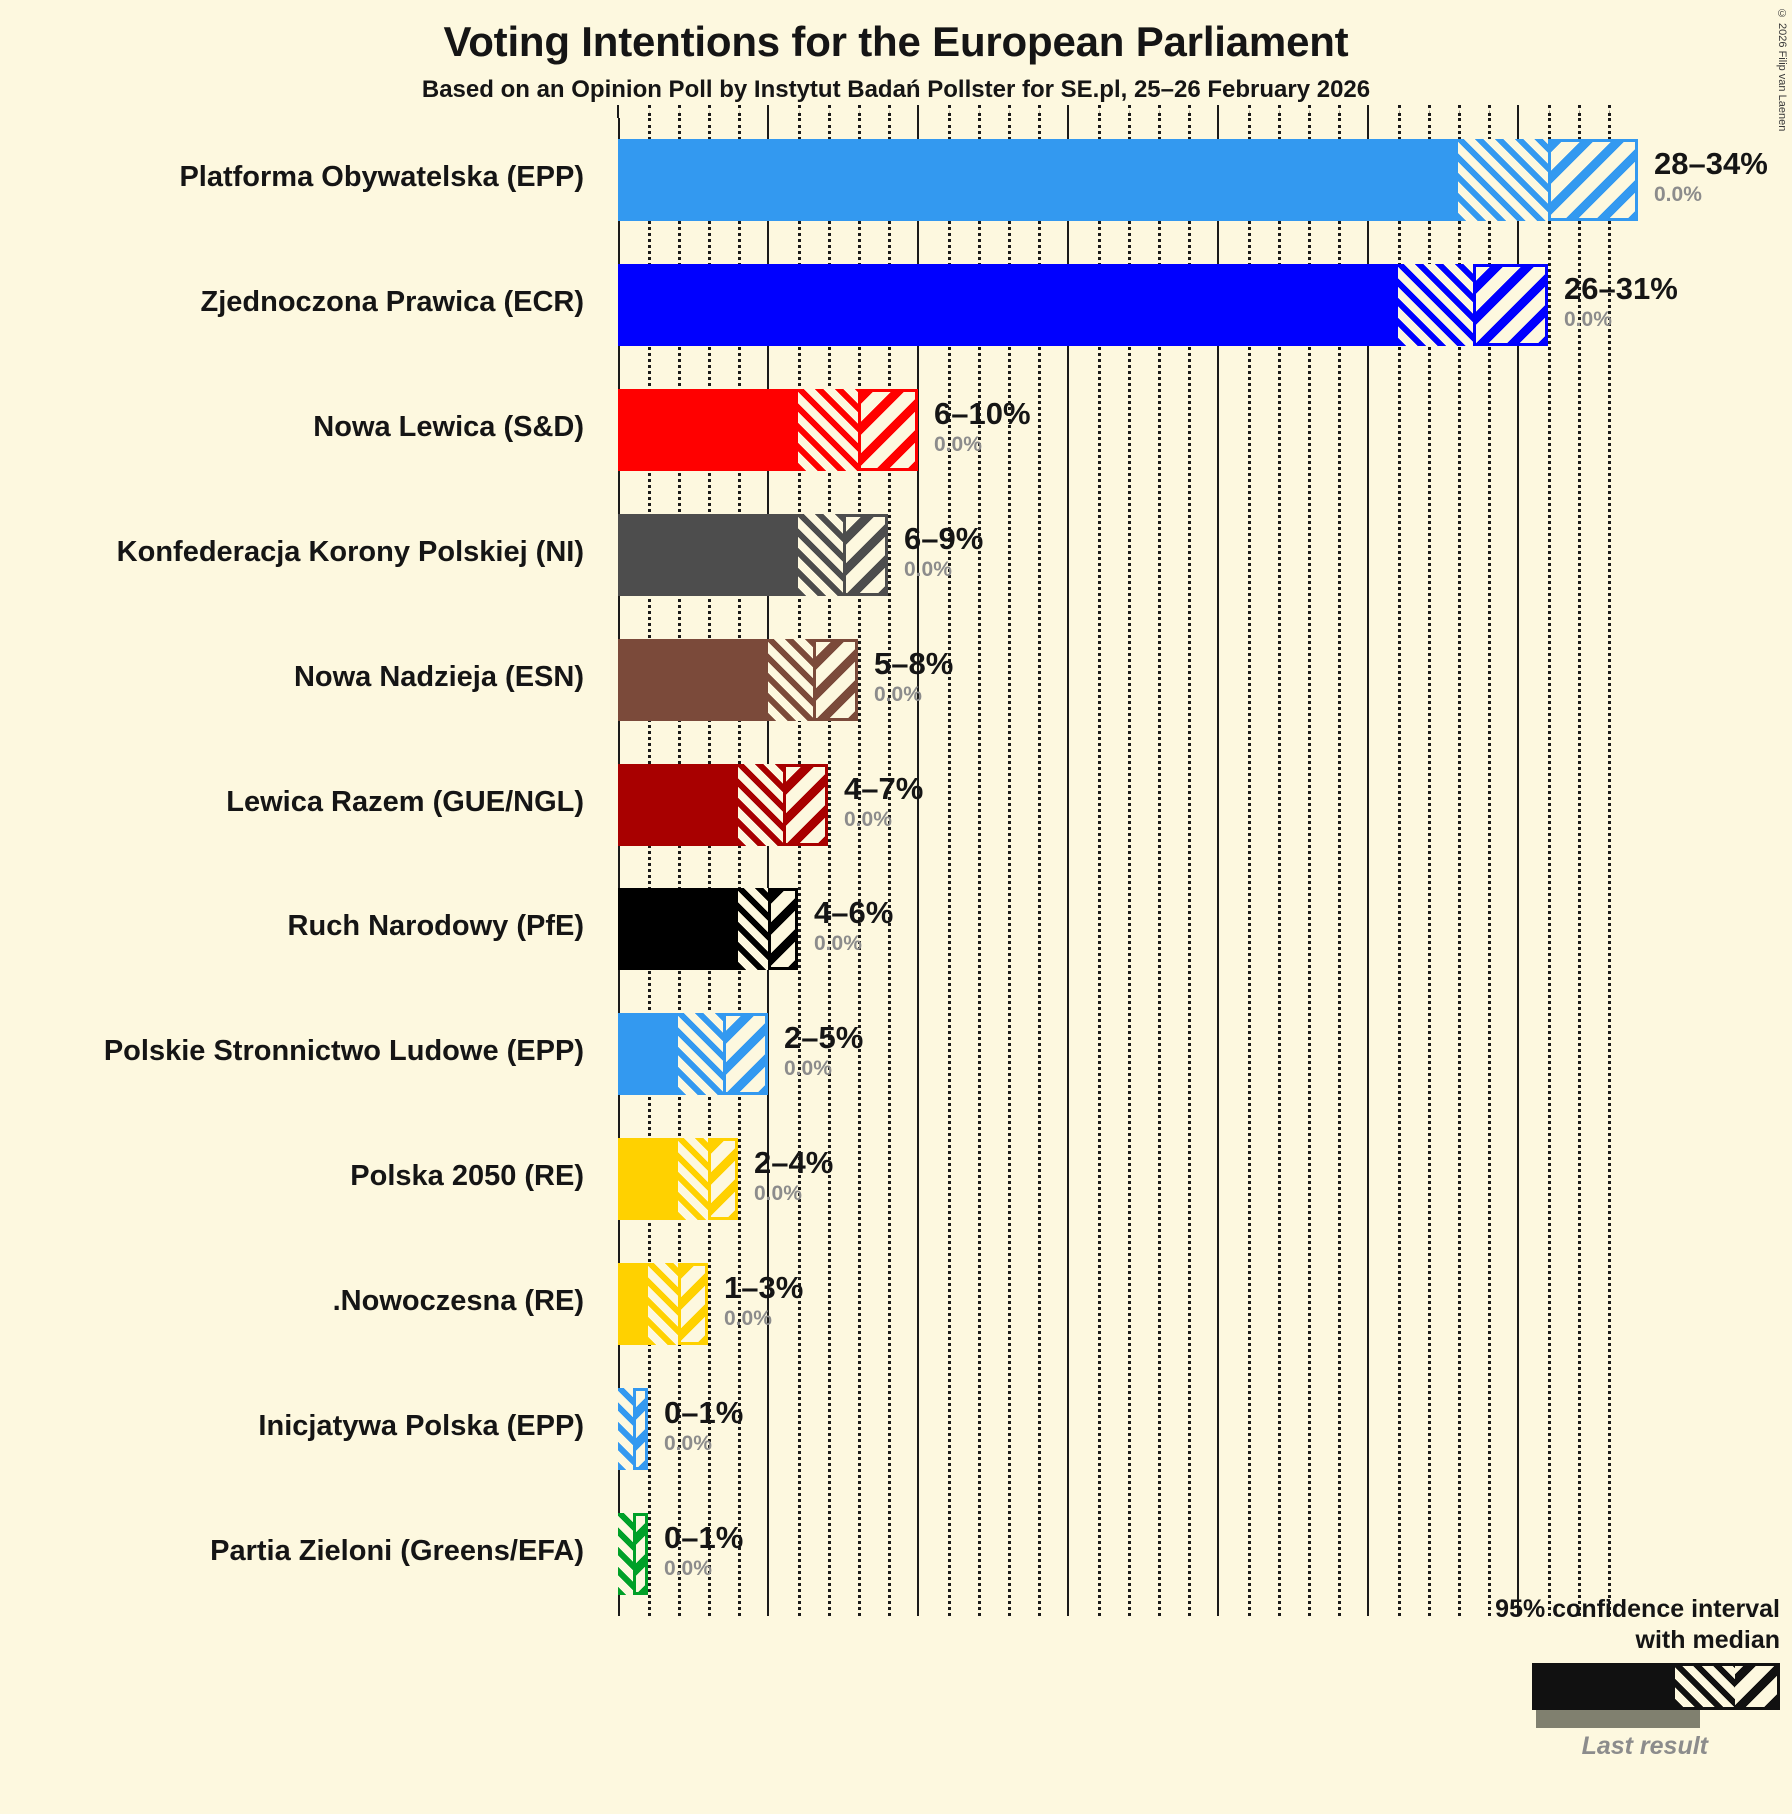 The width and height of the screenshot is (1792, 1814). I want to click on bar-value-label: 28–34% 0.0%, so click(1711, 176).